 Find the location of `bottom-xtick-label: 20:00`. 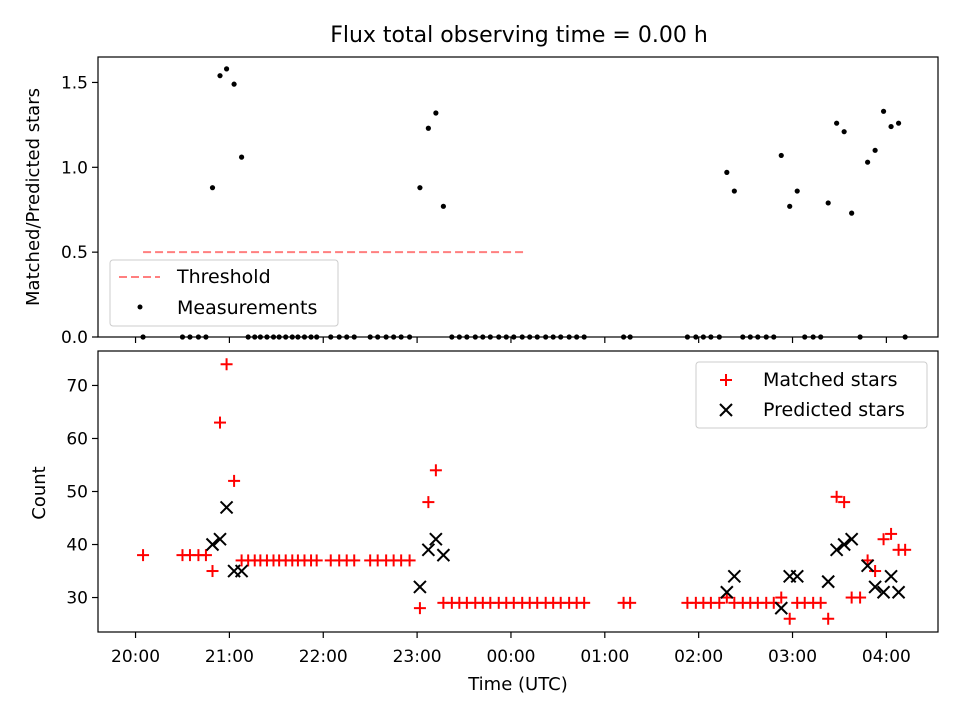

bottom-xtick-label: 20:00 is located at coordinates (135, 657).